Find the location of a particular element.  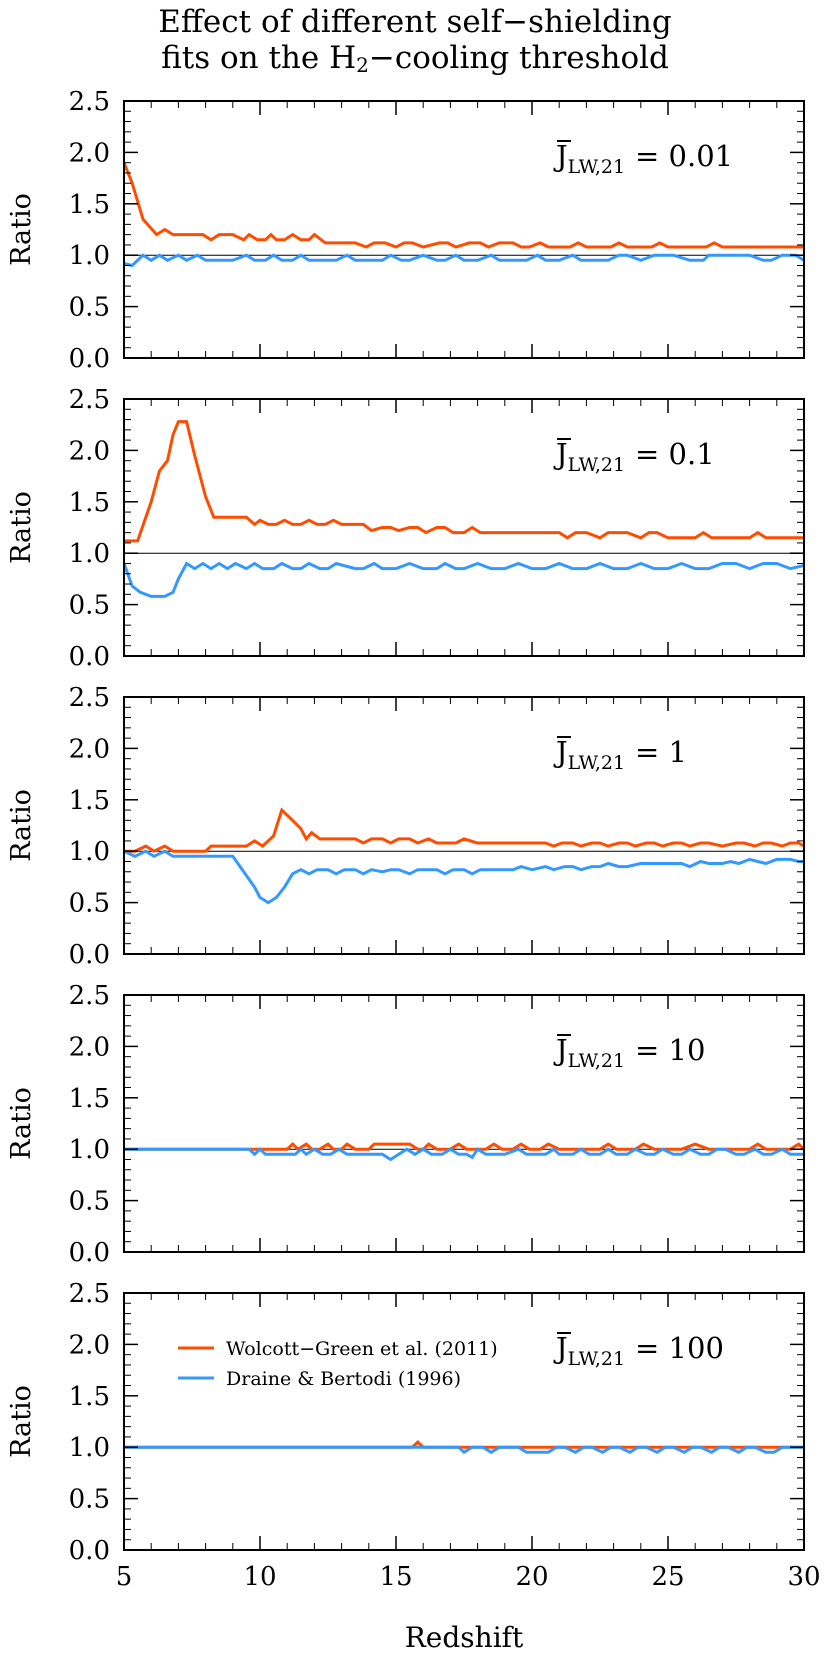

title-line-2-prefix: fits on the H is located at coordinates (259, 58).